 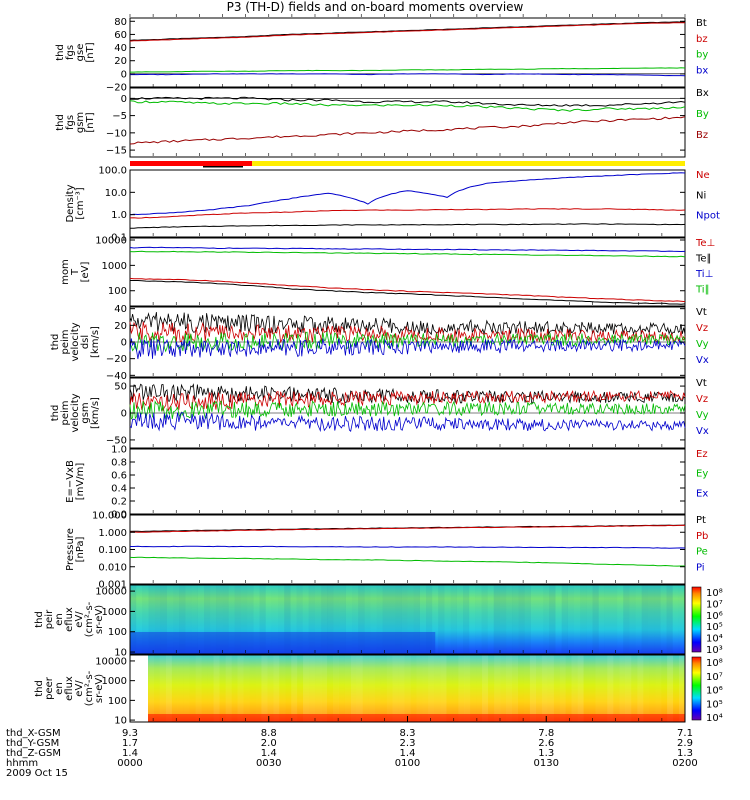 What do you see at coordinates (65, 341) in the screenshot?
I see `y-axis-label-peim-dsl-line: peim` at bounding box center [65, 341].